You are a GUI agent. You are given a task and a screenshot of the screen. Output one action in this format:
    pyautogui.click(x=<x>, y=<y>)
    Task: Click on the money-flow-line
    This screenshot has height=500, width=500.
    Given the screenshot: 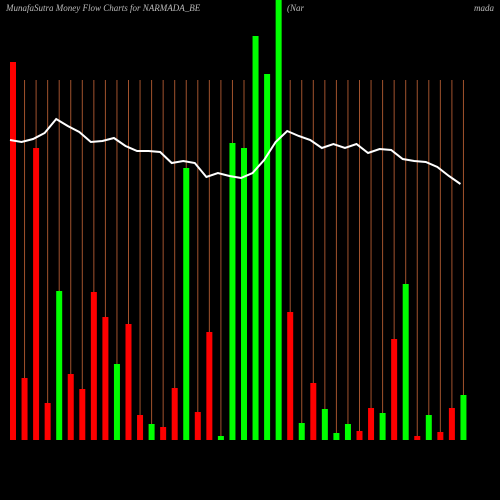 What is the action you would take?
    pyautogui.click(x=235, y=151)
    